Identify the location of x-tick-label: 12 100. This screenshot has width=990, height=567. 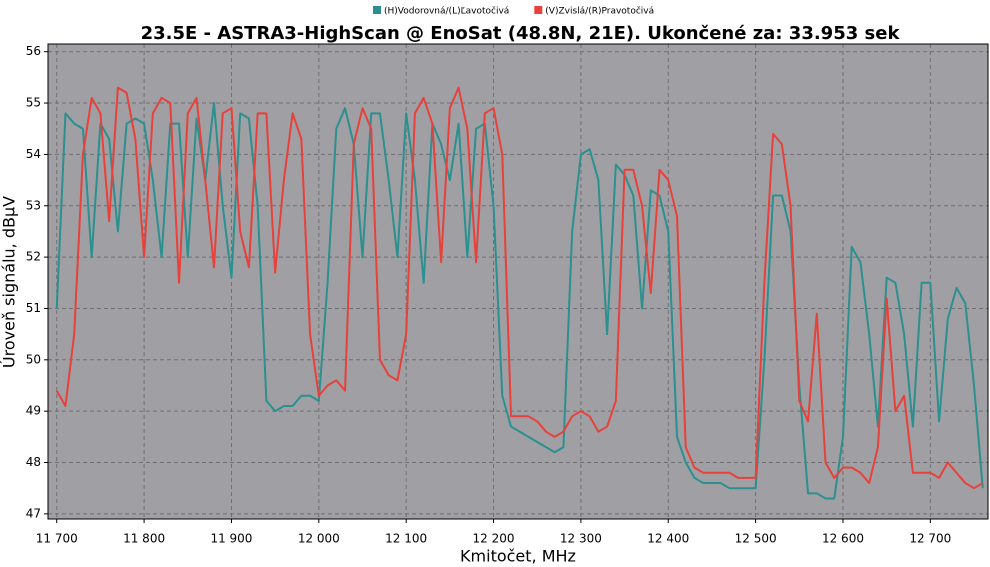
(406, 539).